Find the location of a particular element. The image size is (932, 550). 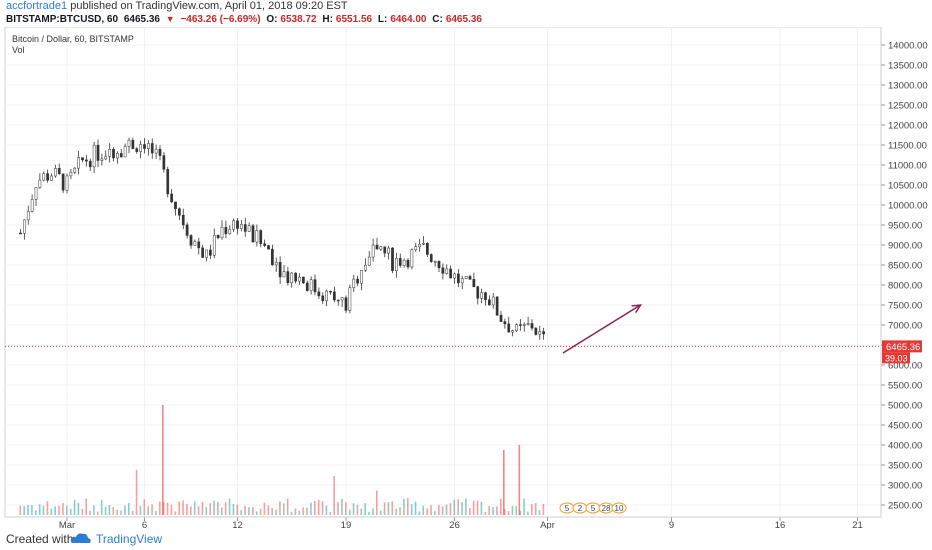

high-value: 6551.56 is located at coordinates (354, 19).